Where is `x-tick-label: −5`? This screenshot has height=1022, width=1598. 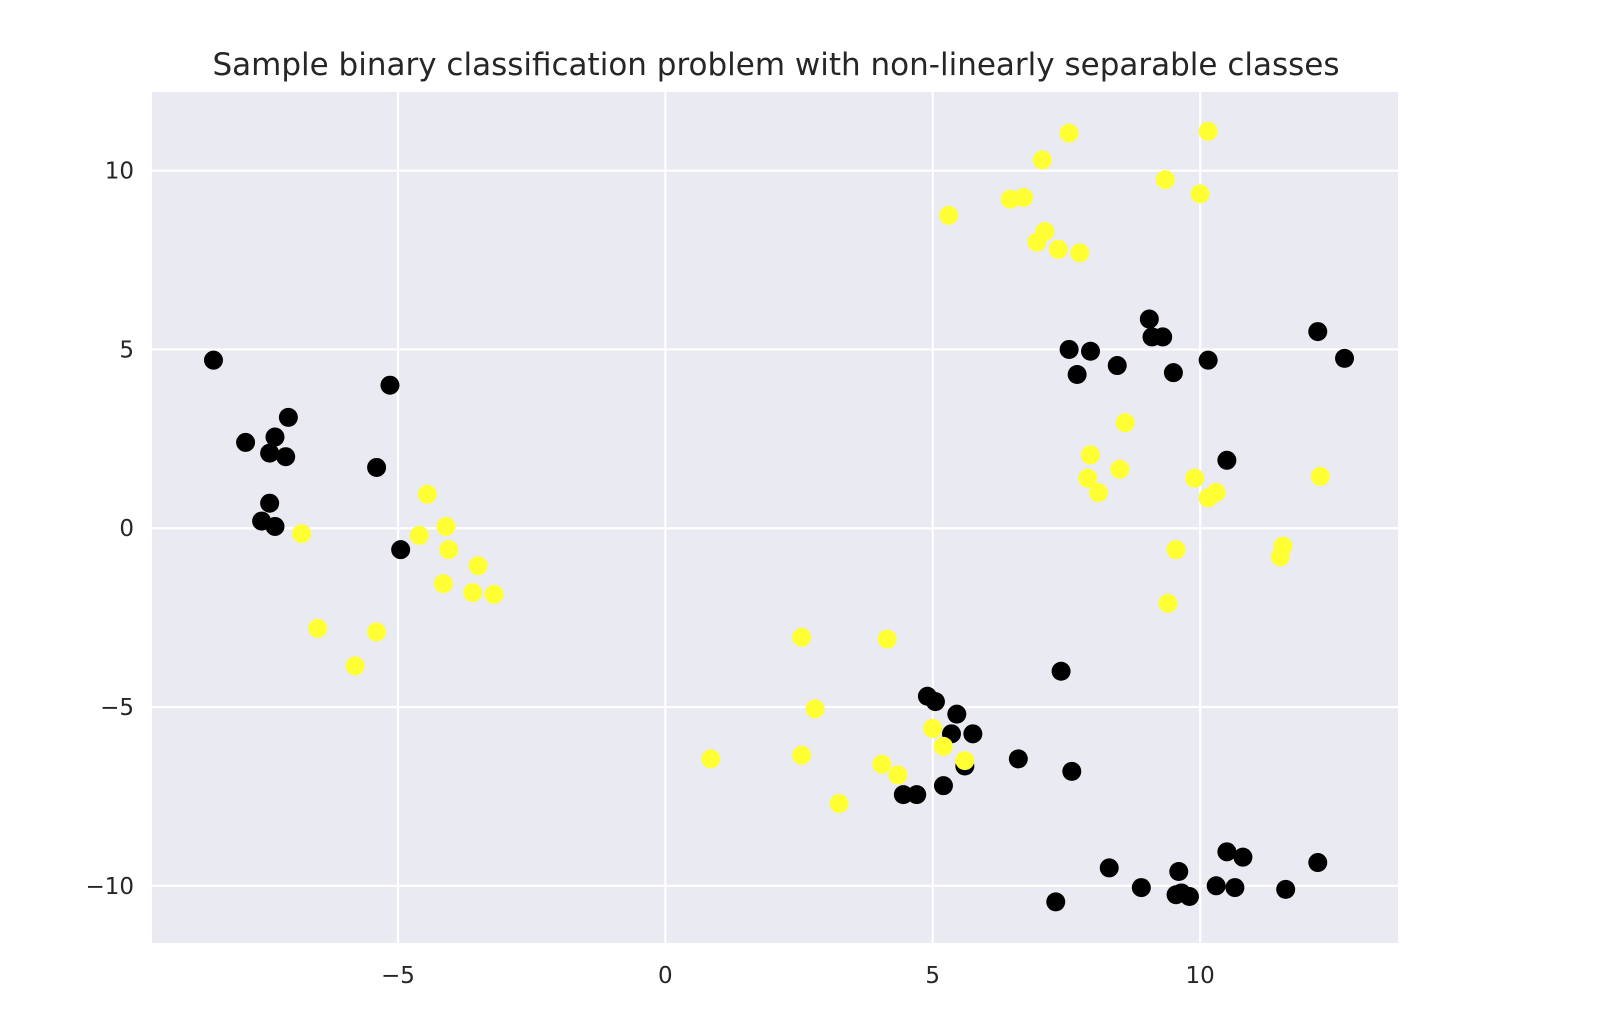
x-tick-label: −5 is located at coordinates (398, 976).